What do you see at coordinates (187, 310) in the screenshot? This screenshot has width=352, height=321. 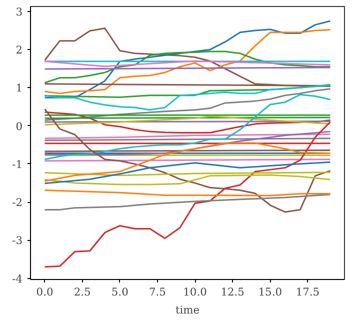 I see `x-axis-title: time` at bounding box center [187, 310].